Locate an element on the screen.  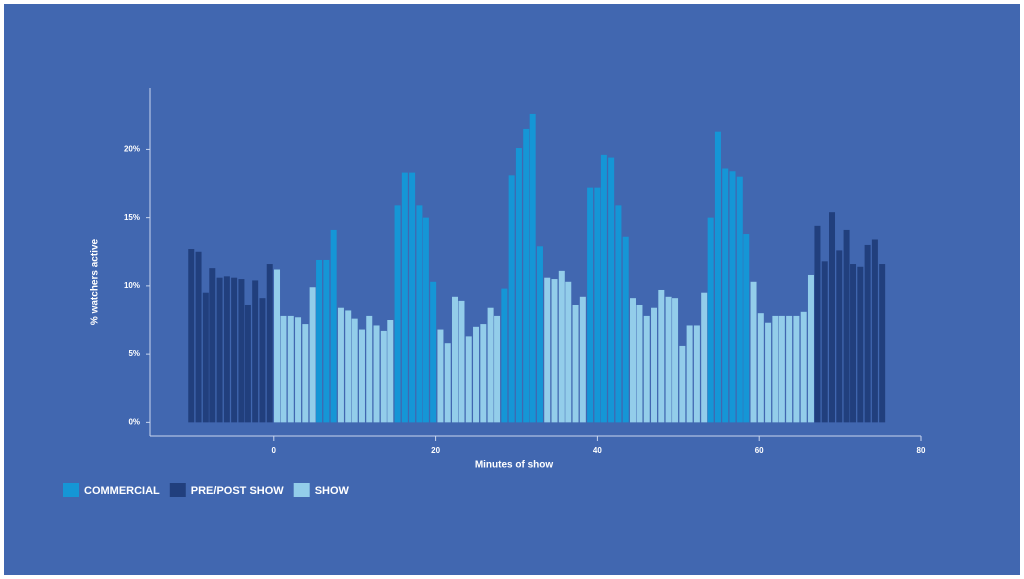
y-tick-label: 5% is located at coordinates (134, 353).